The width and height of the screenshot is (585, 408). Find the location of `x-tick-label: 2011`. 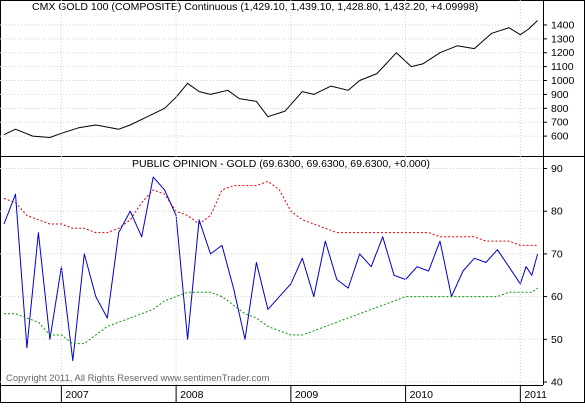

x-tick-label: 2011 is located at coordinates (535, 395).